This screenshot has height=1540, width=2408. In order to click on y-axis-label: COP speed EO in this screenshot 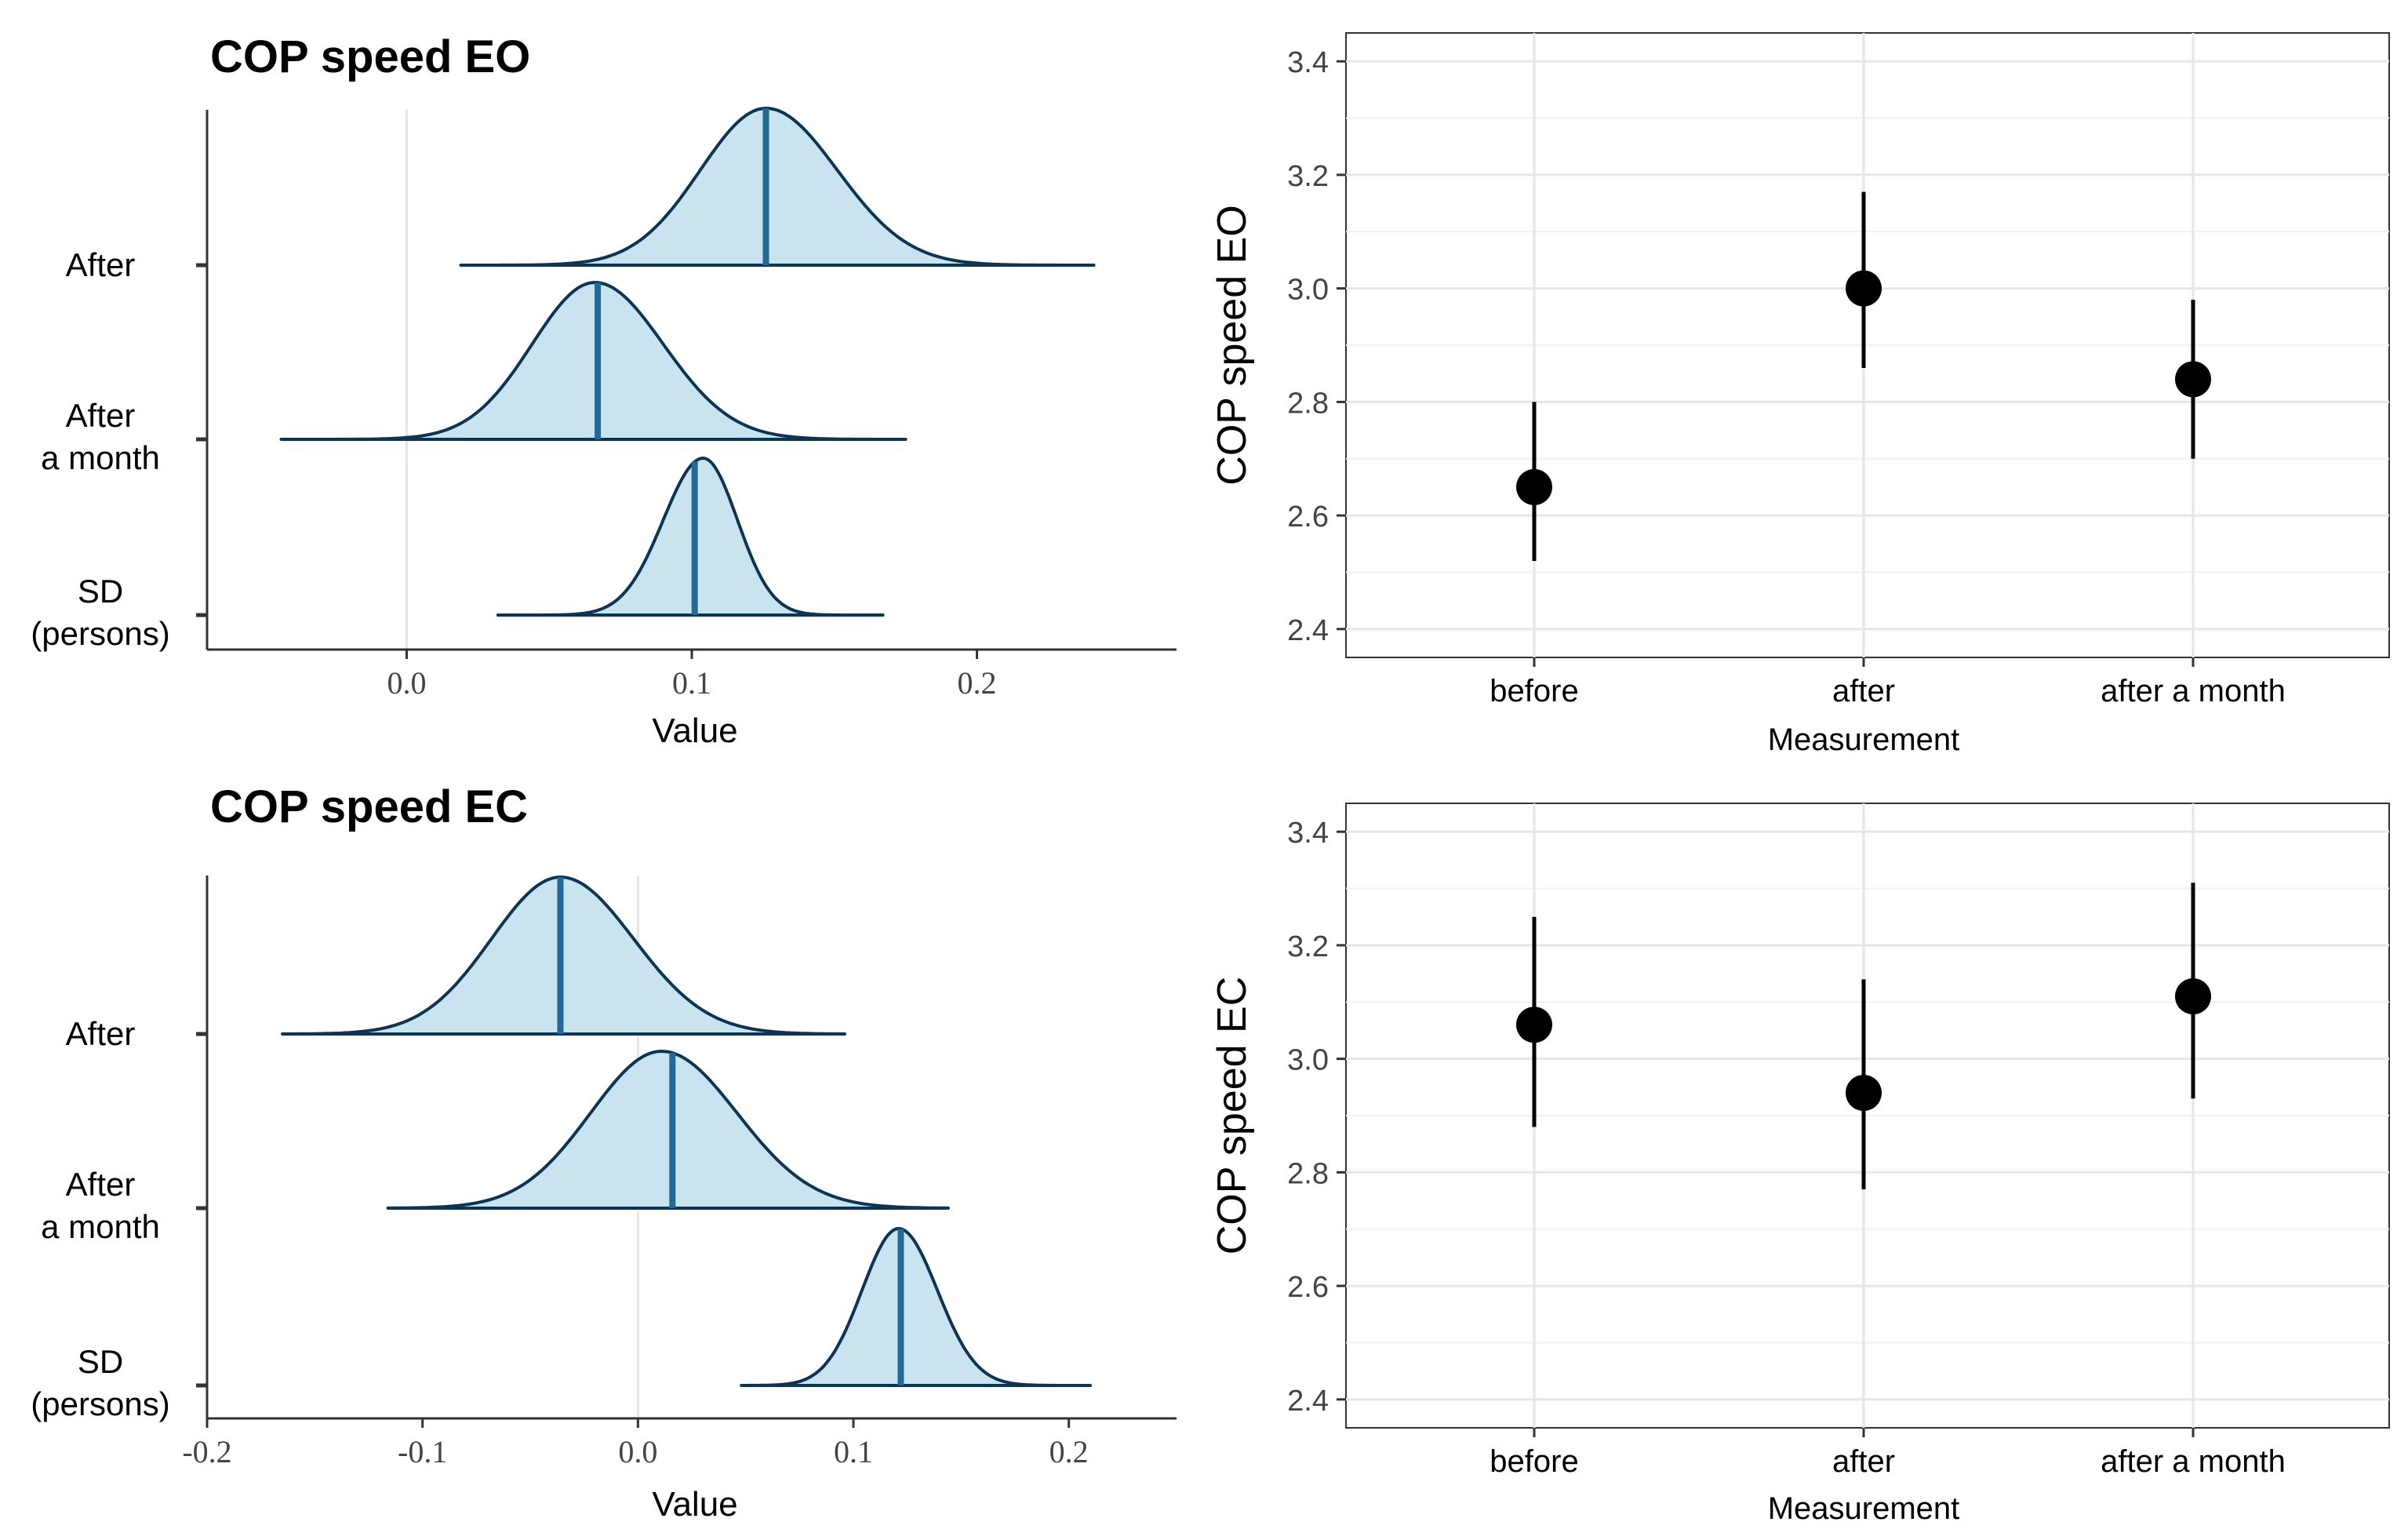, I will do `click(1232, 345)`.